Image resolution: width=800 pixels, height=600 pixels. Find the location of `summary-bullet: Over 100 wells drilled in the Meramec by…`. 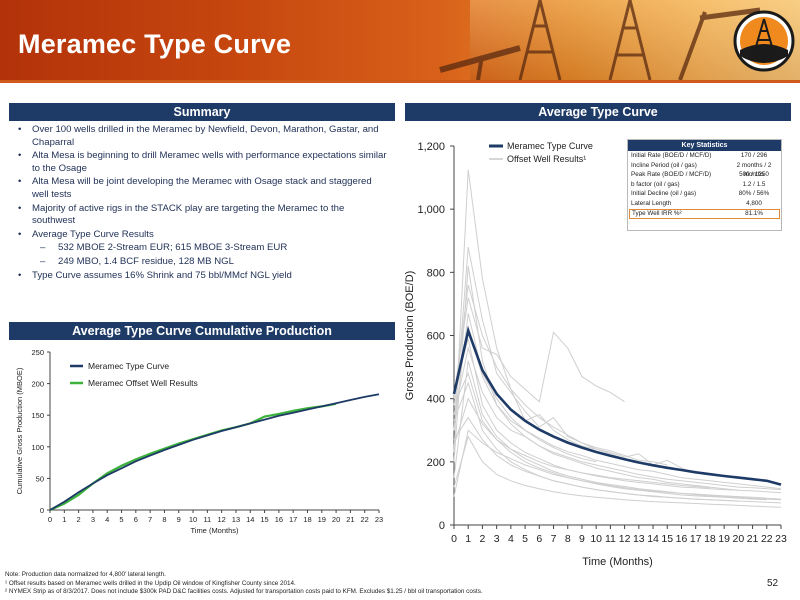

summary-bullet: Over 100 wells drilled in the Meramec by… is located at coordinates (204, 136).